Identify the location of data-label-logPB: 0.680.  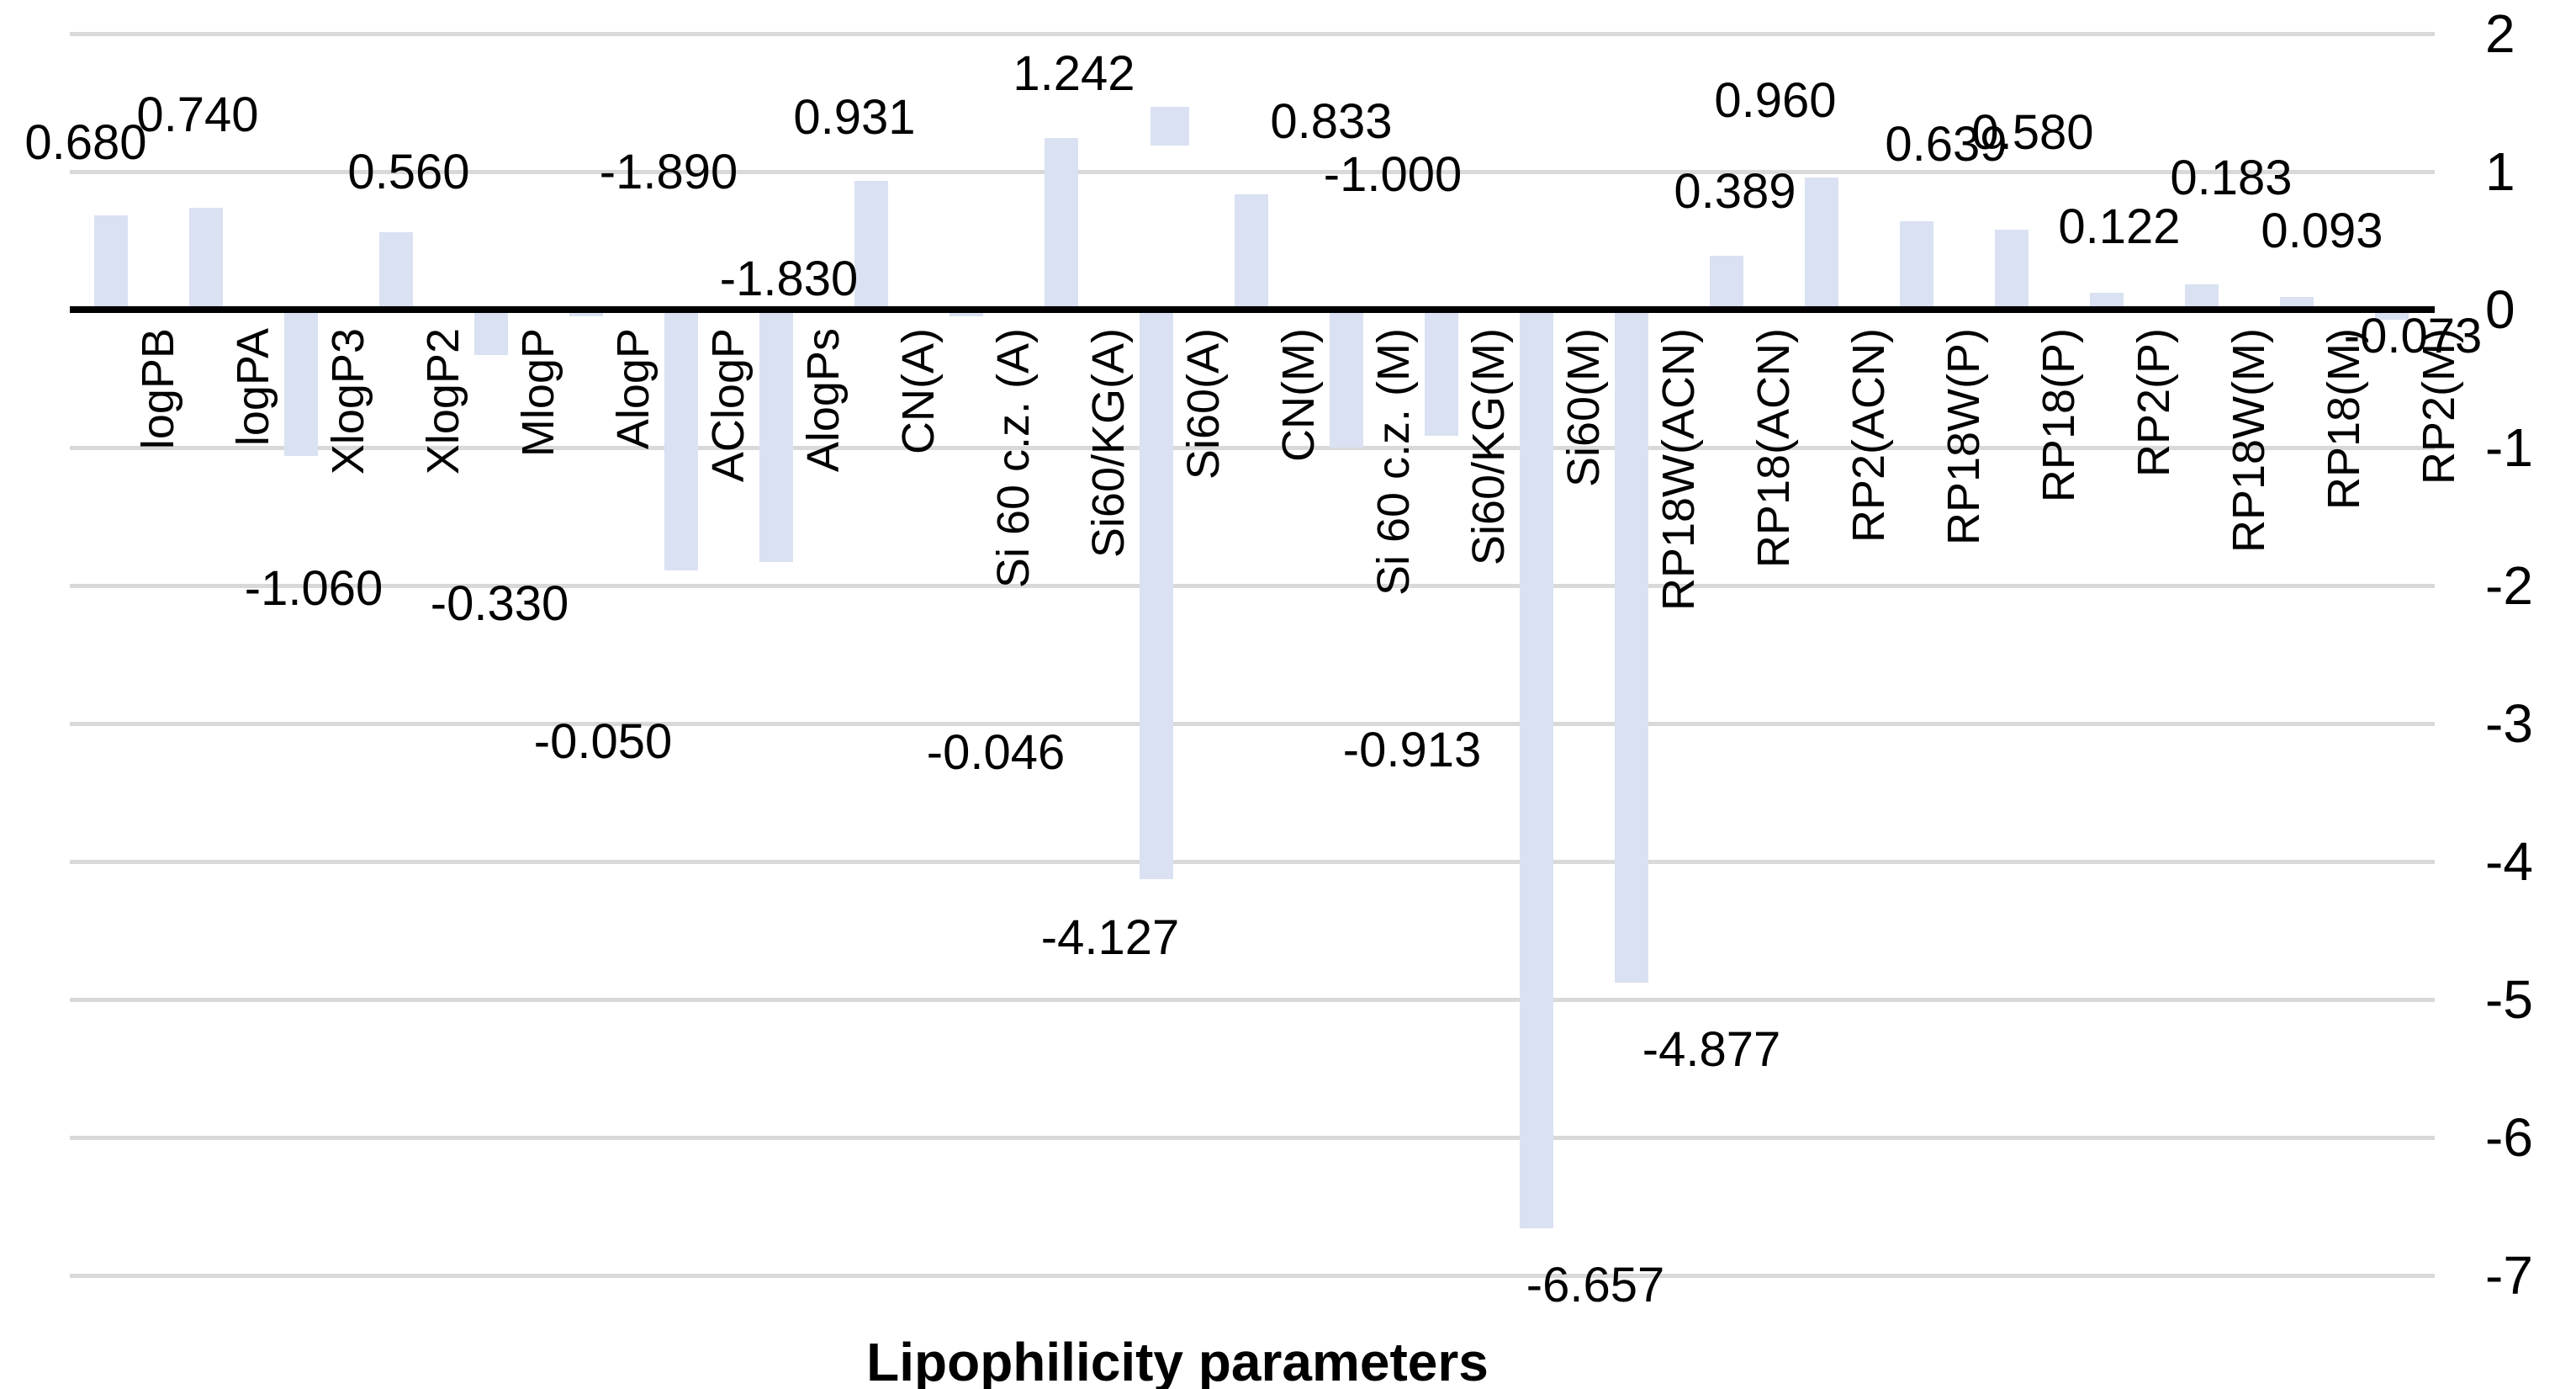
(85, 142).